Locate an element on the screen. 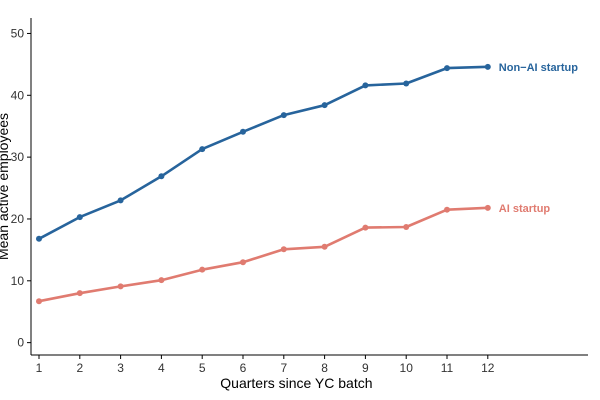  y-tick-label: 30 is located at coordinates (18, 157).